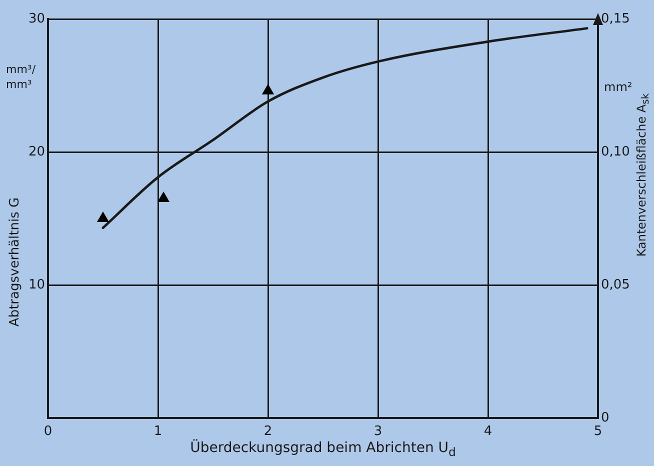 The image size is (654, 466). I want to click on y2-tick-label: 0,15, so click(615, 18).